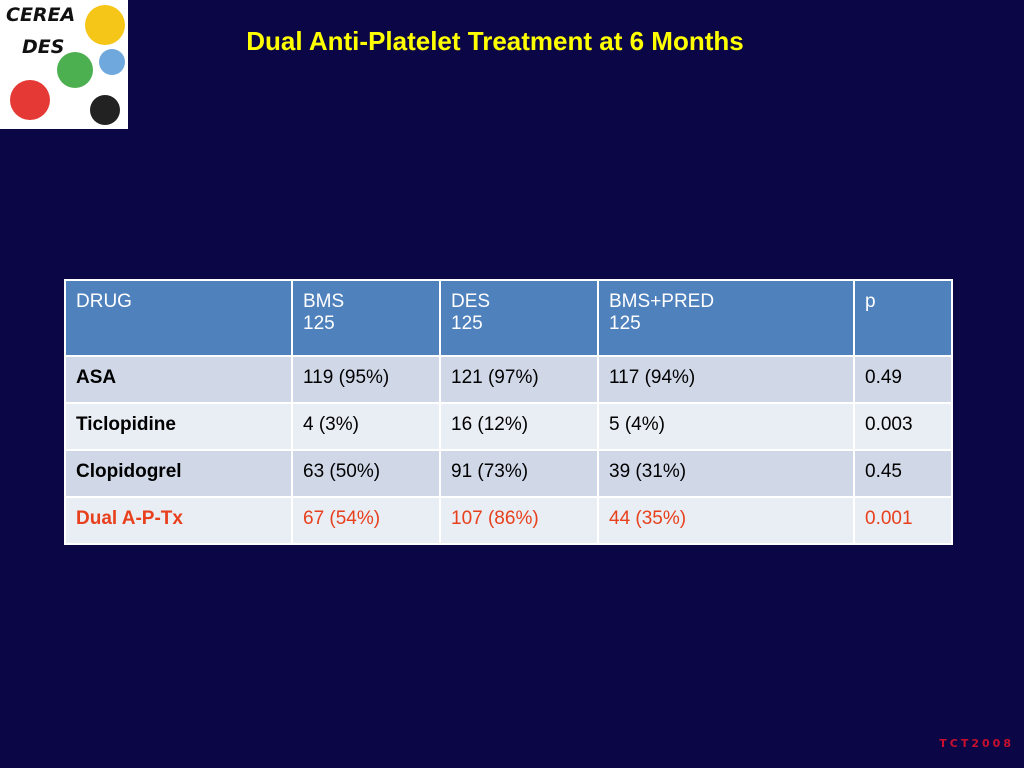  I want to click on logo-art, so click(67, 65).